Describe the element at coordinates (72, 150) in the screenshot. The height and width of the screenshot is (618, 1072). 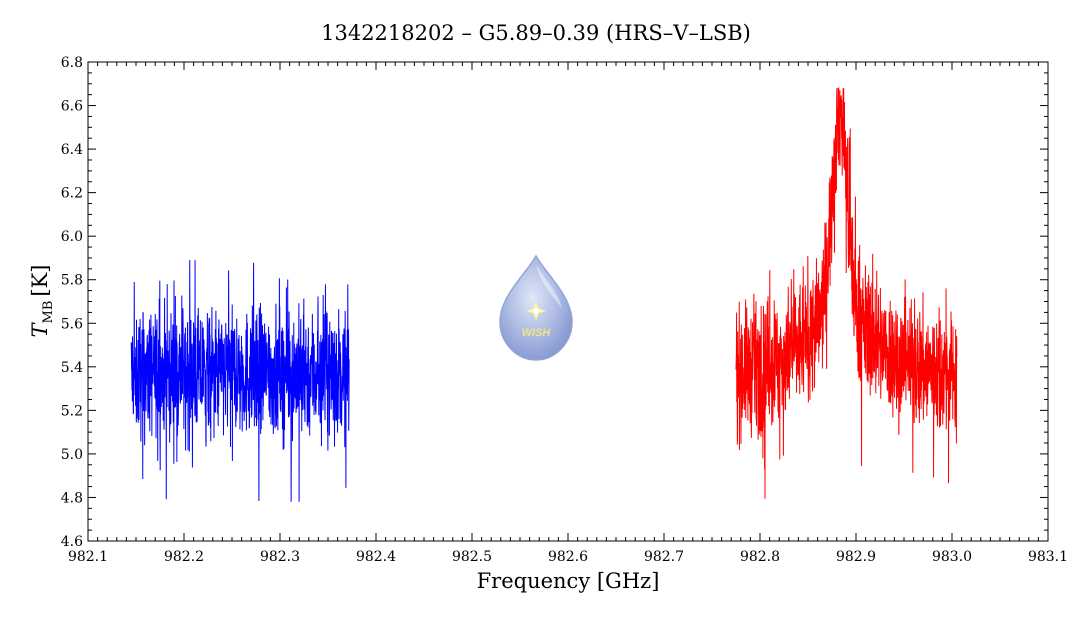
I see `y-tick-label: 6.4` at that location.